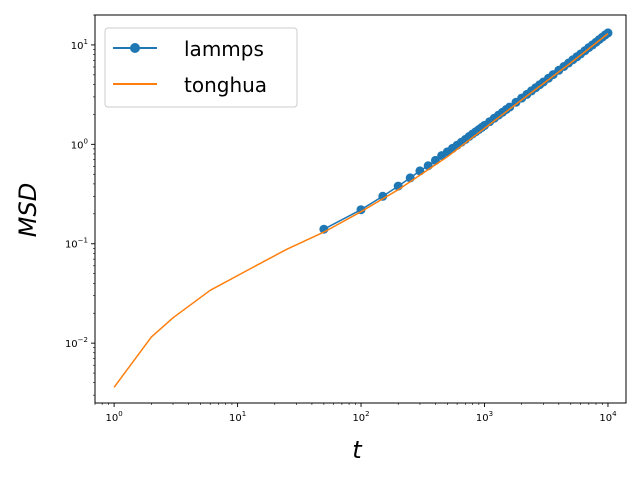  I want to click on legend-label-lammps: lammps, so click(224, 49).